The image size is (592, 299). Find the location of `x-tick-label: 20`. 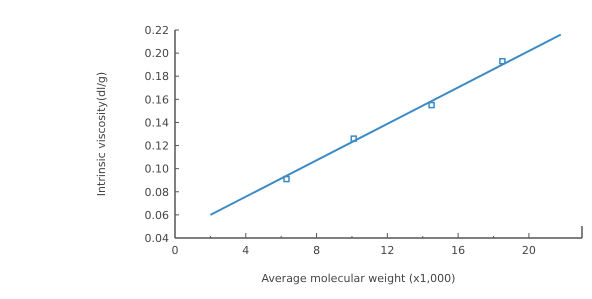

x-tick-label: 20 is located at coordinates (529, 250).